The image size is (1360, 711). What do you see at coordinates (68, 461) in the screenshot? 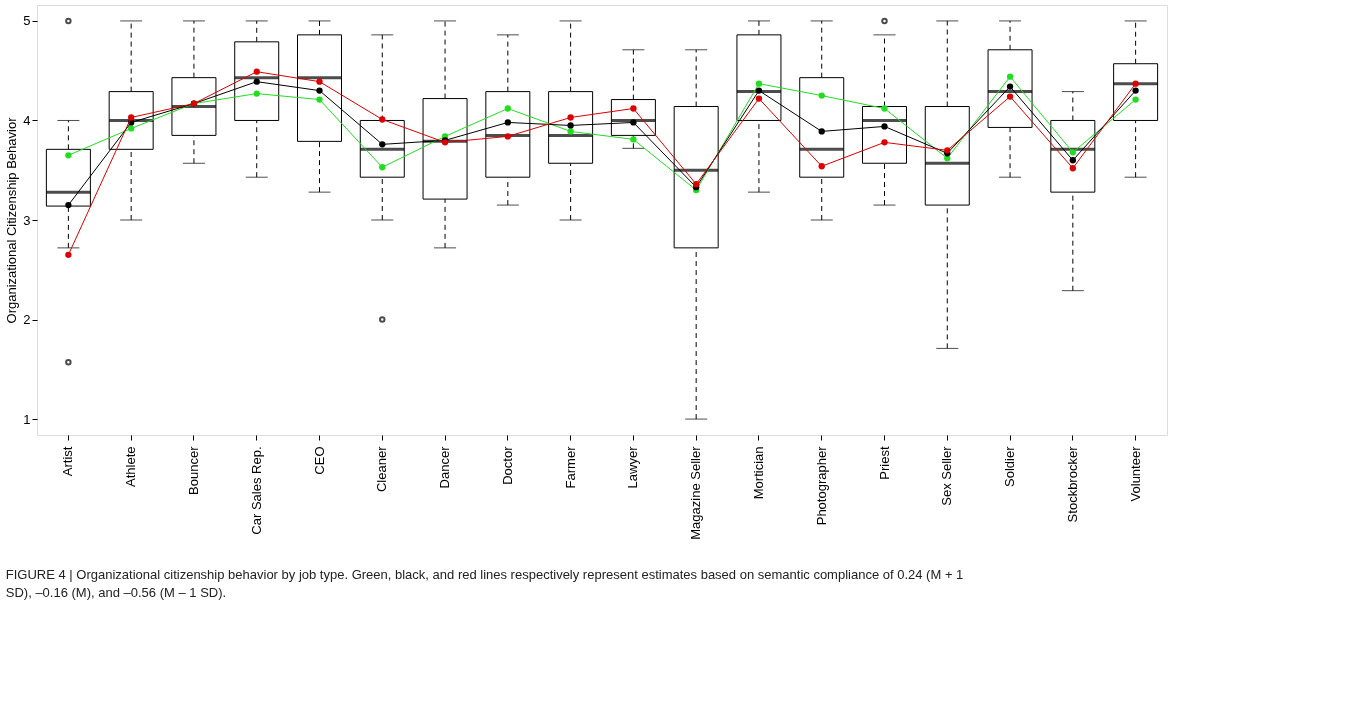
I see `x-tick-label: Artist` at bounding box center [68, 461].